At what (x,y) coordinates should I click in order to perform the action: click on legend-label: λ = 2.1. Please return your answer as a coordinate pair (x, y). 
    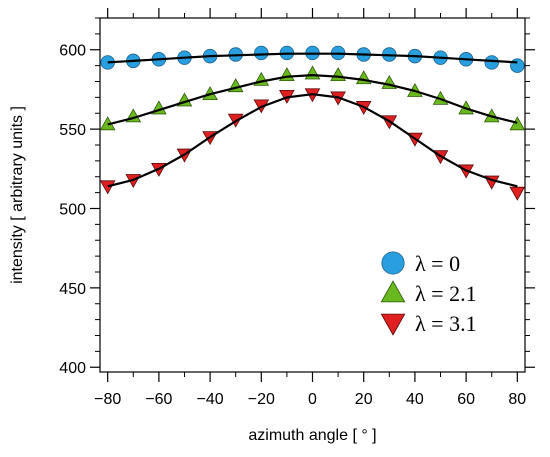
    Looking at the image, I should click on (446, 293).